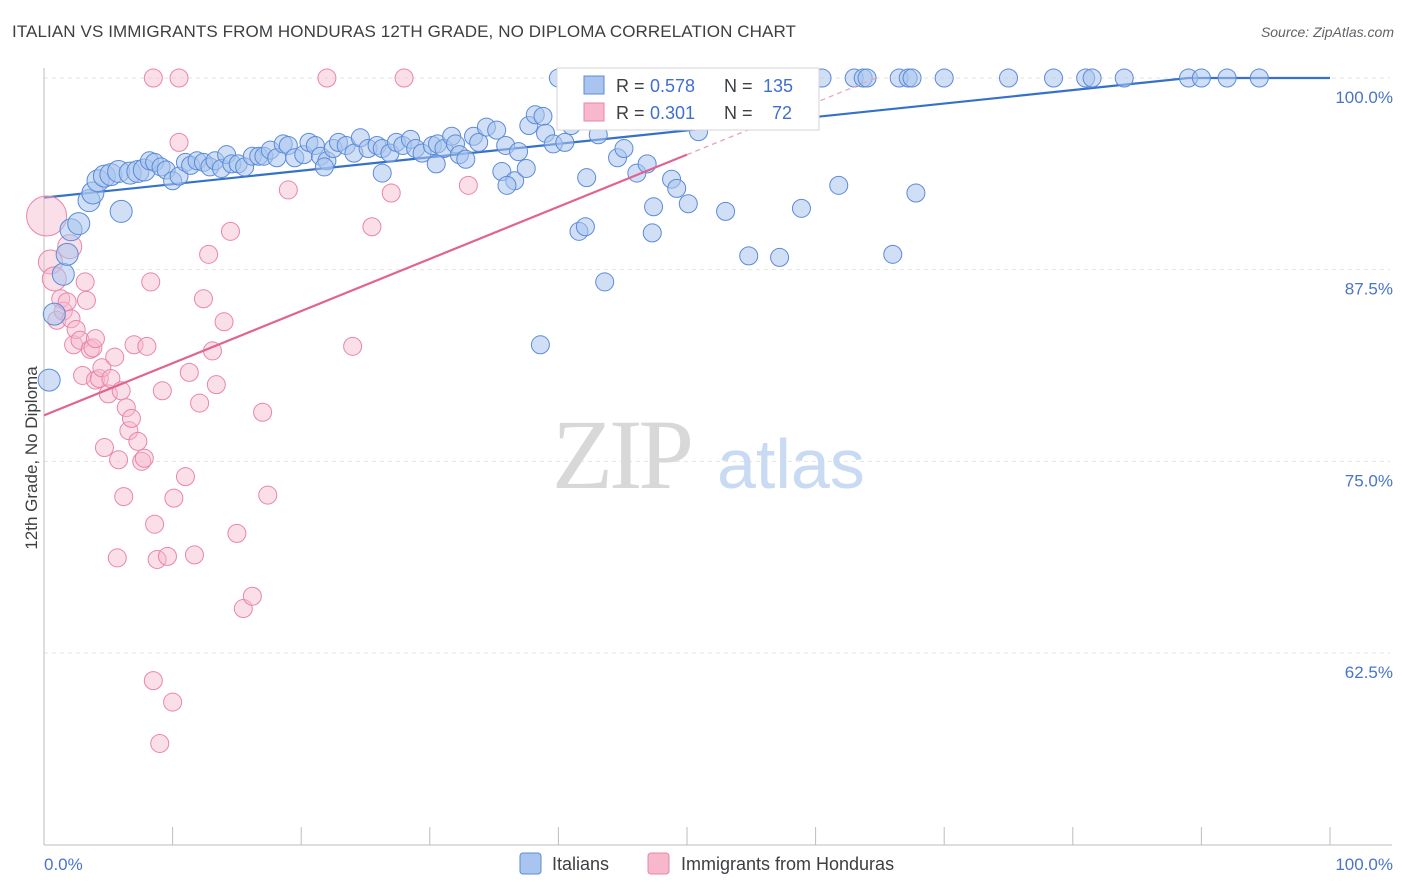 Image resolution: width=1406 pixels, height=892 pixels. Describe the element at coordinates (738, 86) in the screenshot. I see `legend-n-label-1: N =` at that location.